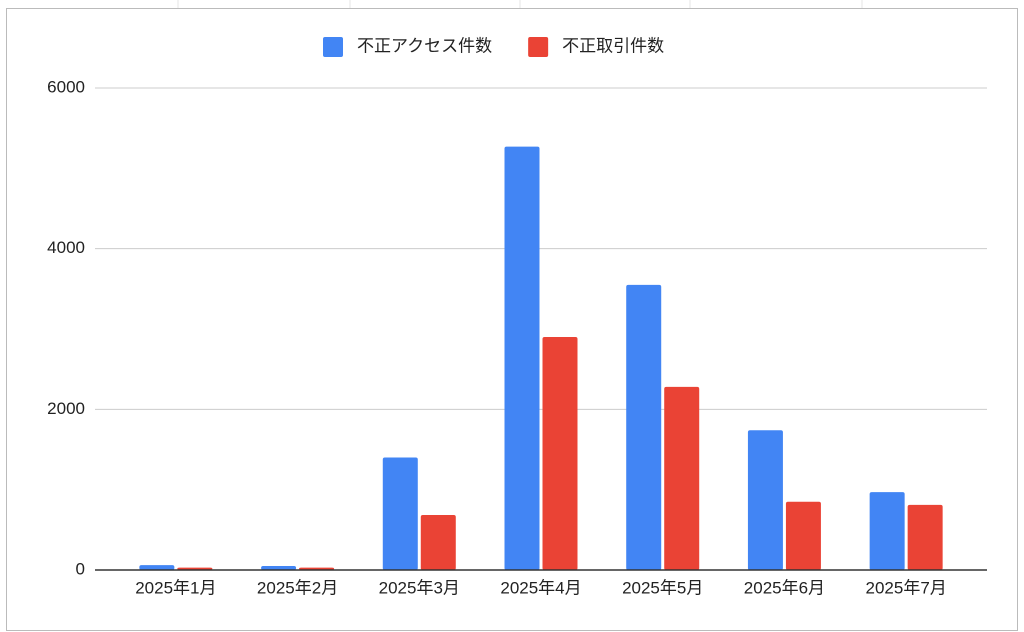 The width and height of the screenshot is (1024, 632). What do you see at coordinates (613, 45) in the screenshot?
I see `legend-label: 不正取引件数` at bounding box center [613, 45].